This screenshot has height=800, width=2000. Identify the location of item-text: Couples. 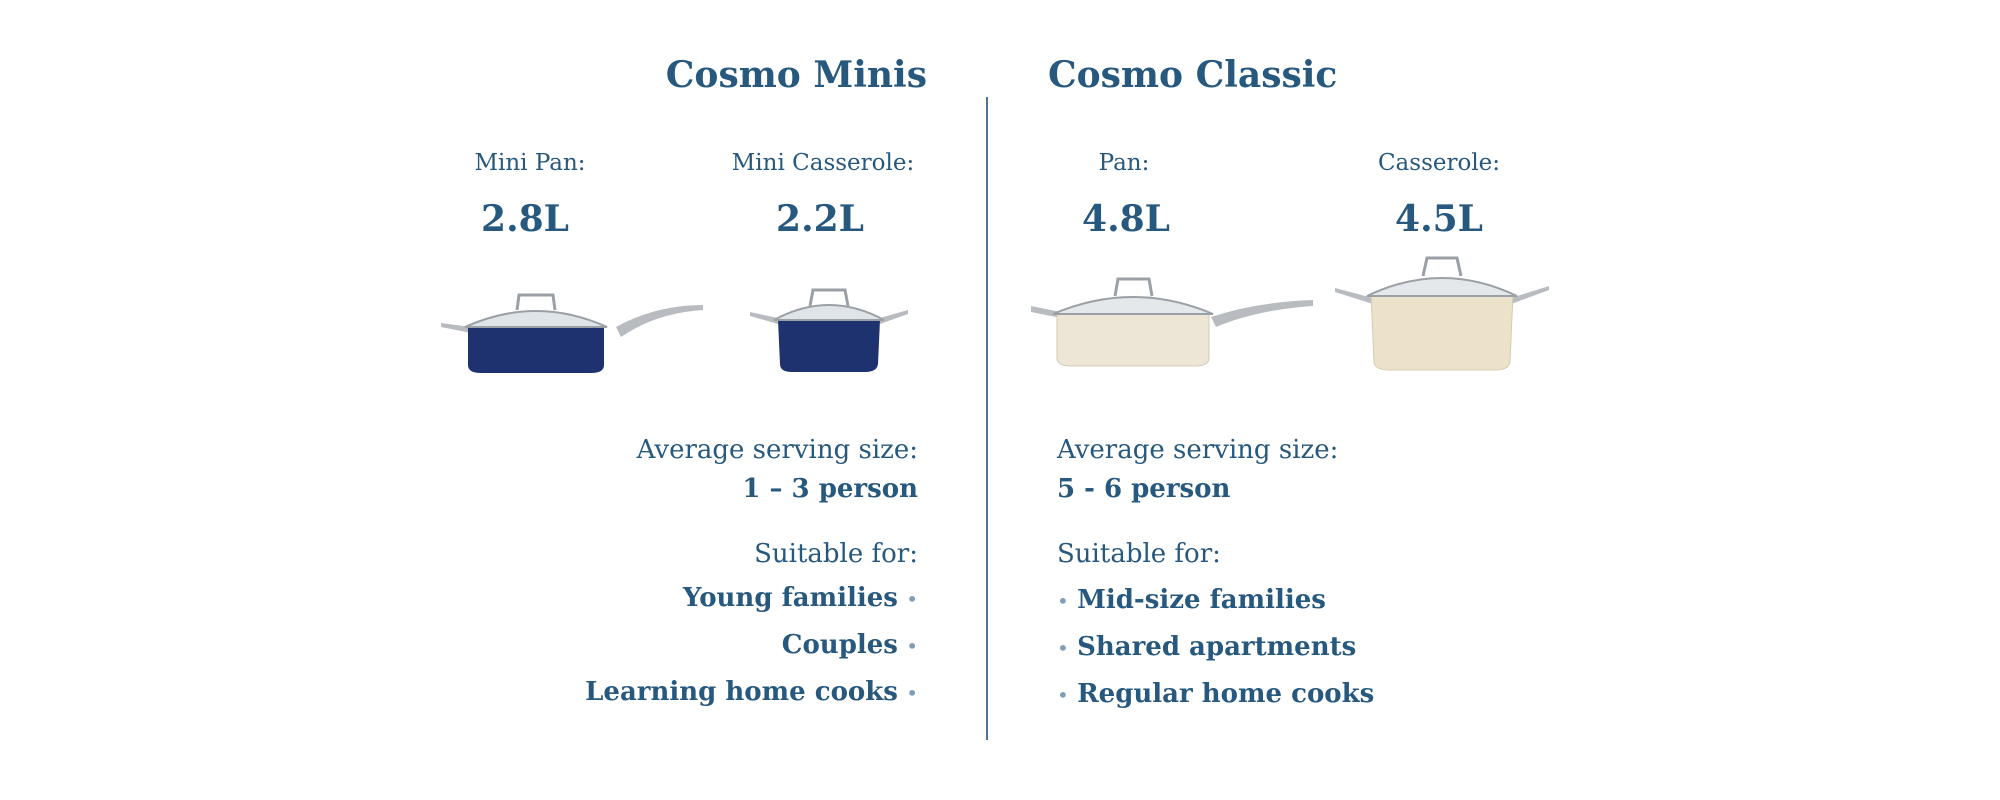
(839, 645).